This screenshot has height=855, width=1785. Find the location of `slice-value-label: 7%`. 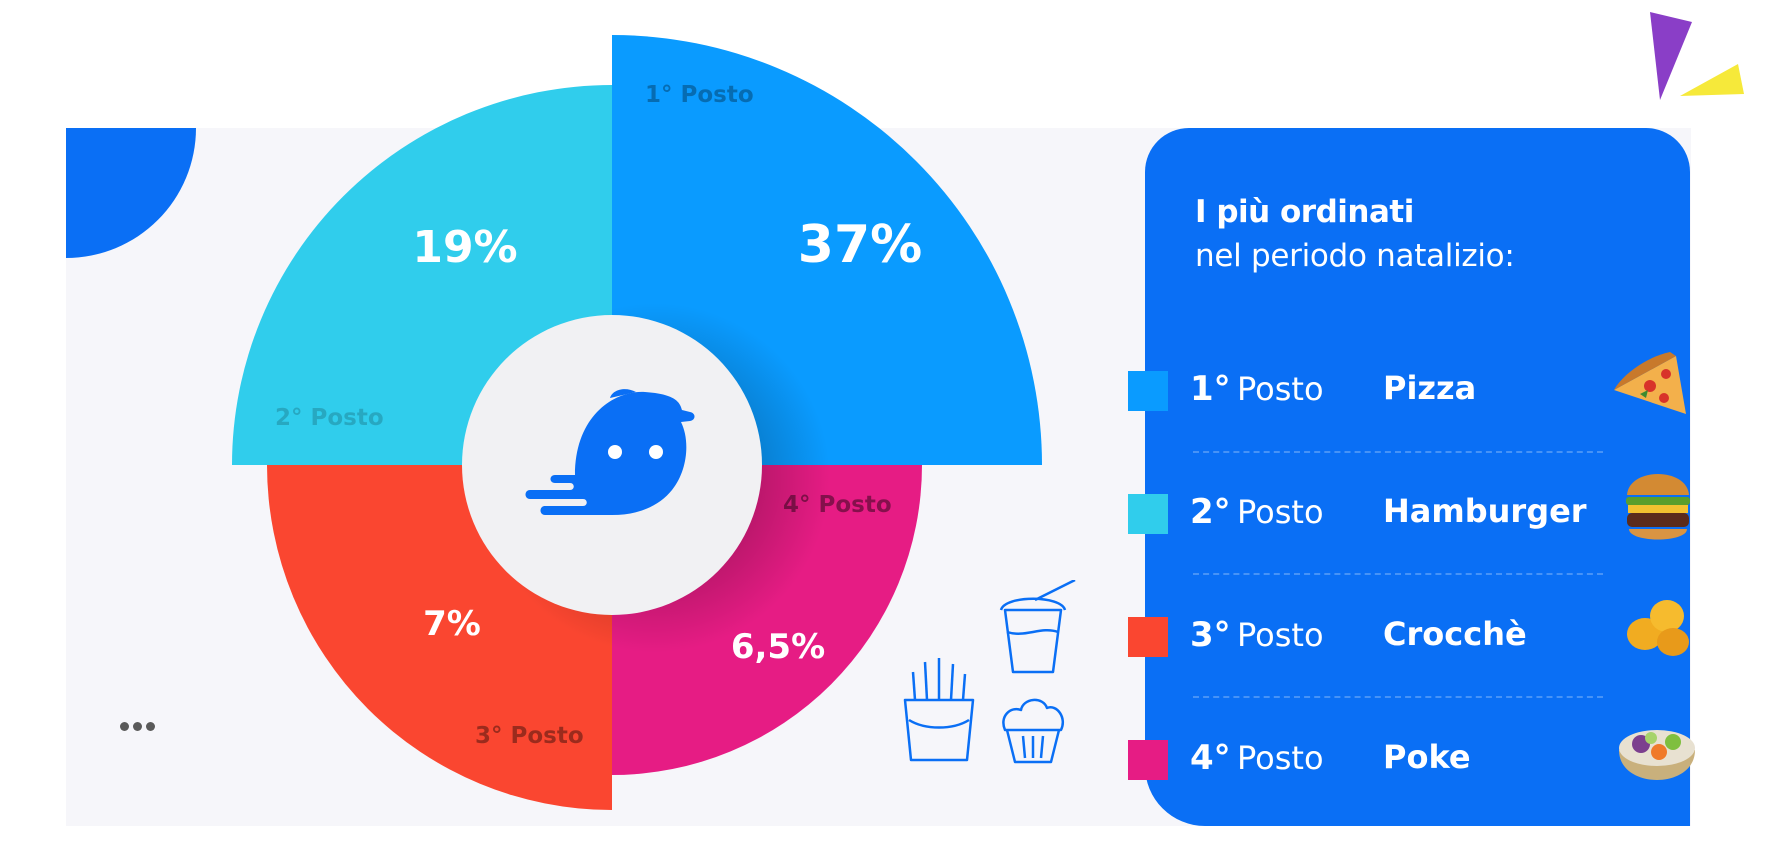

slice-value-label: 7% is located at coordinates (452, 624).